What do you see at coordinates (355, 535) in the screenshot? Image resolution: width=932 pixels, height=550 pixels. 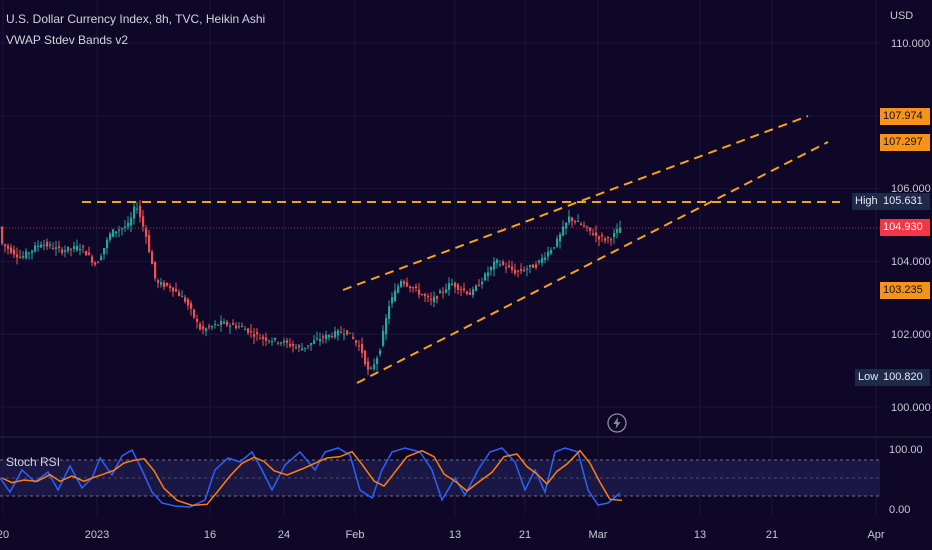 I see `time-tick-label: Feb` at bounding box center [355, 535].